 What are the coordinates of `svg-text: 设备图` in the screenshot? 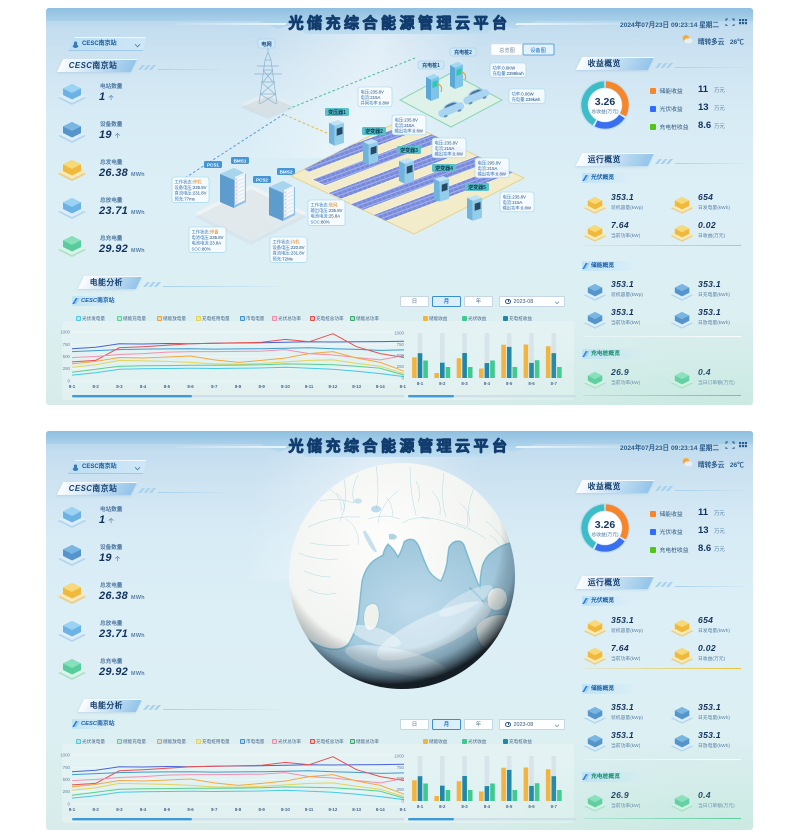 It's located at (538, 50).